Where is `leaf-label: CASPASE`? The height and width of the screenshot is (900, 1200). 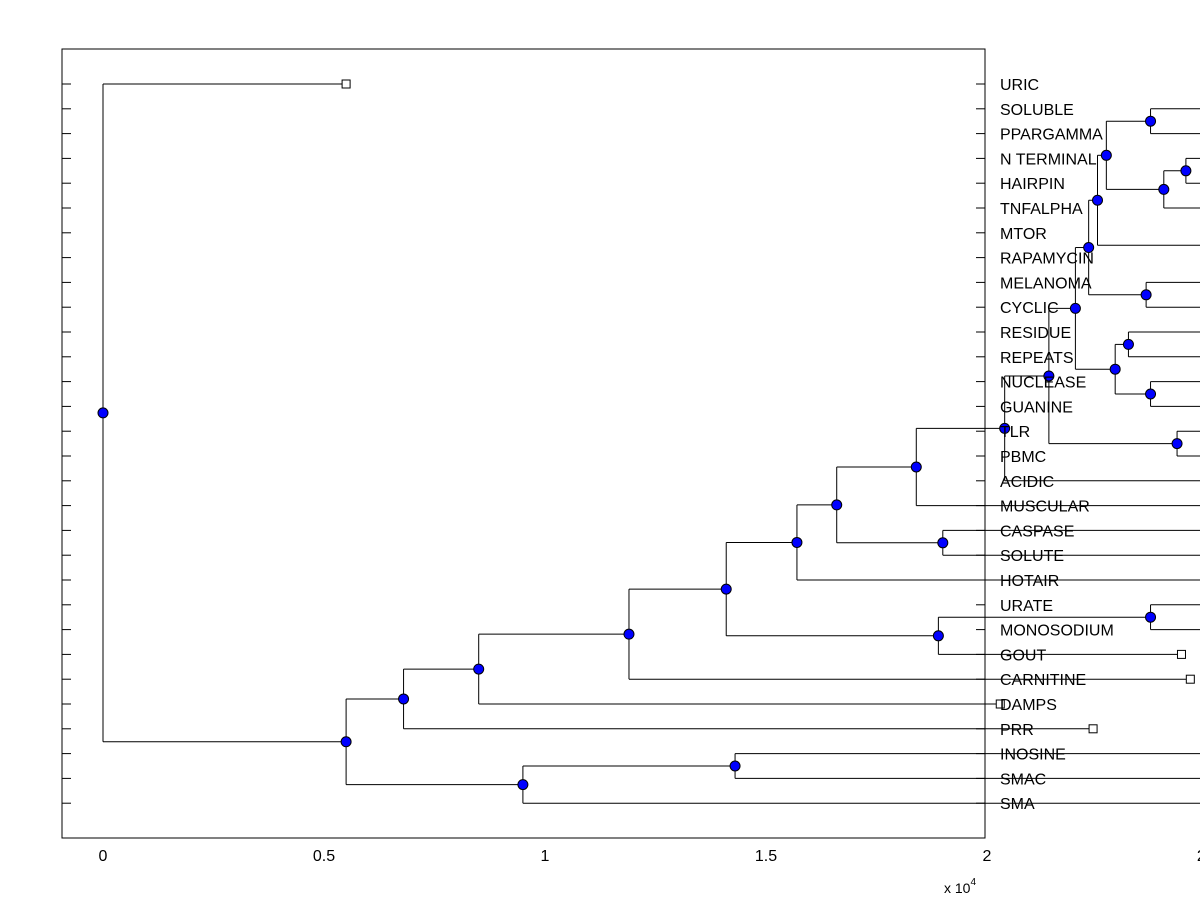 leaf-label: CASPASE is located at coordinates (1037, 531).